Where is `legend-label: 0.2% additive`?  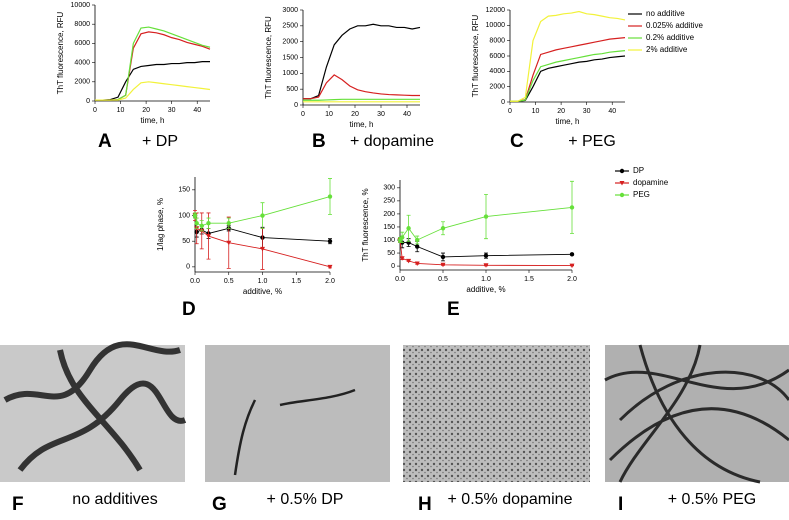
legend-label: 0.2% additive is located at coordinates (670, 37).